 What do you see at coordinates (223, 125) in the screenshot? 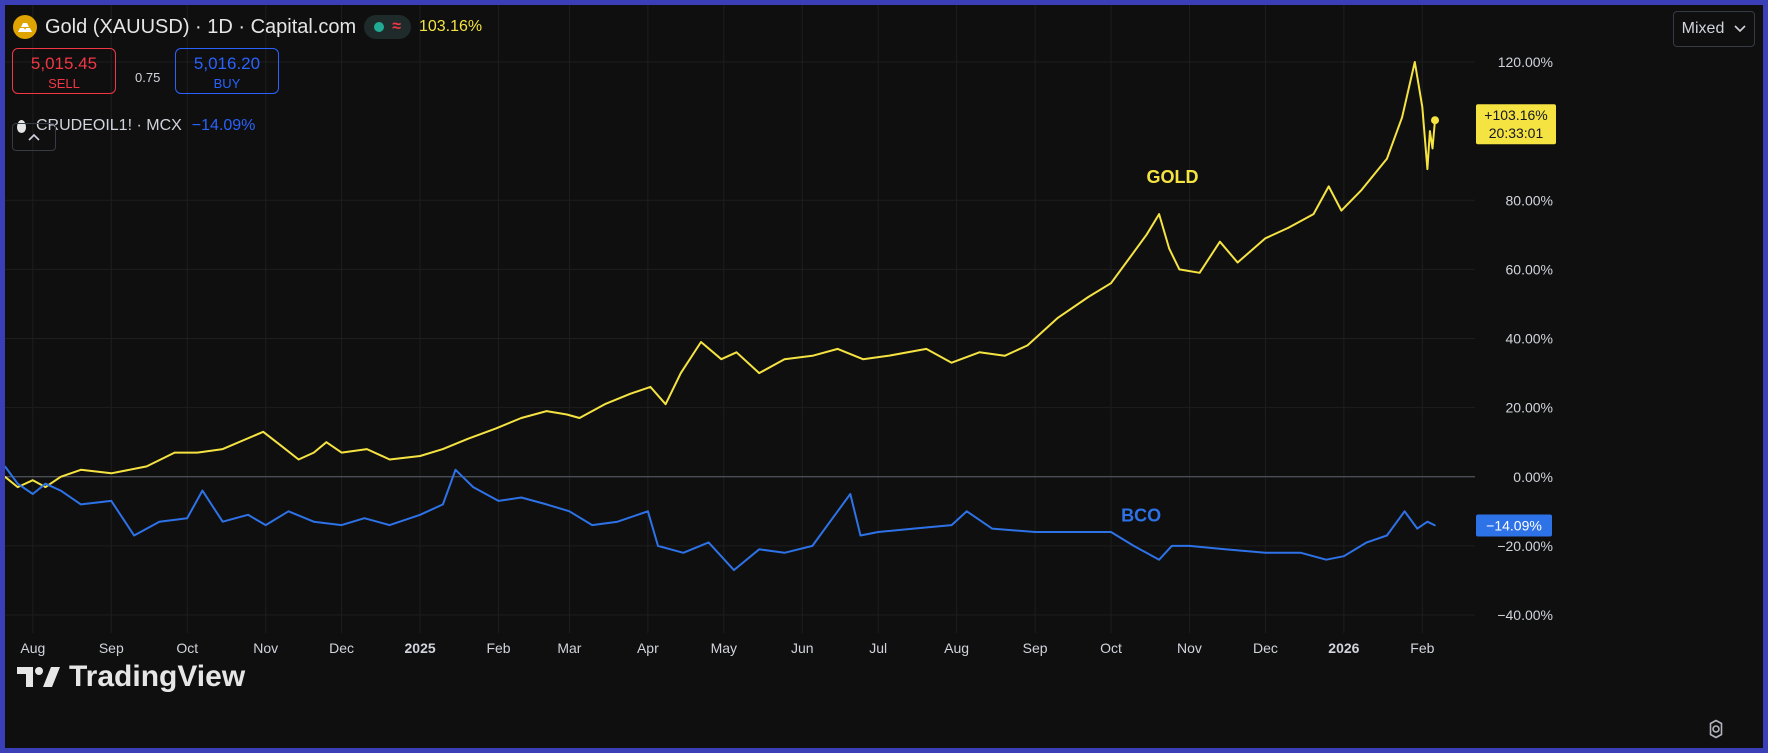
I see `compare-change: −14.09%` at bounding box center [223, 125].